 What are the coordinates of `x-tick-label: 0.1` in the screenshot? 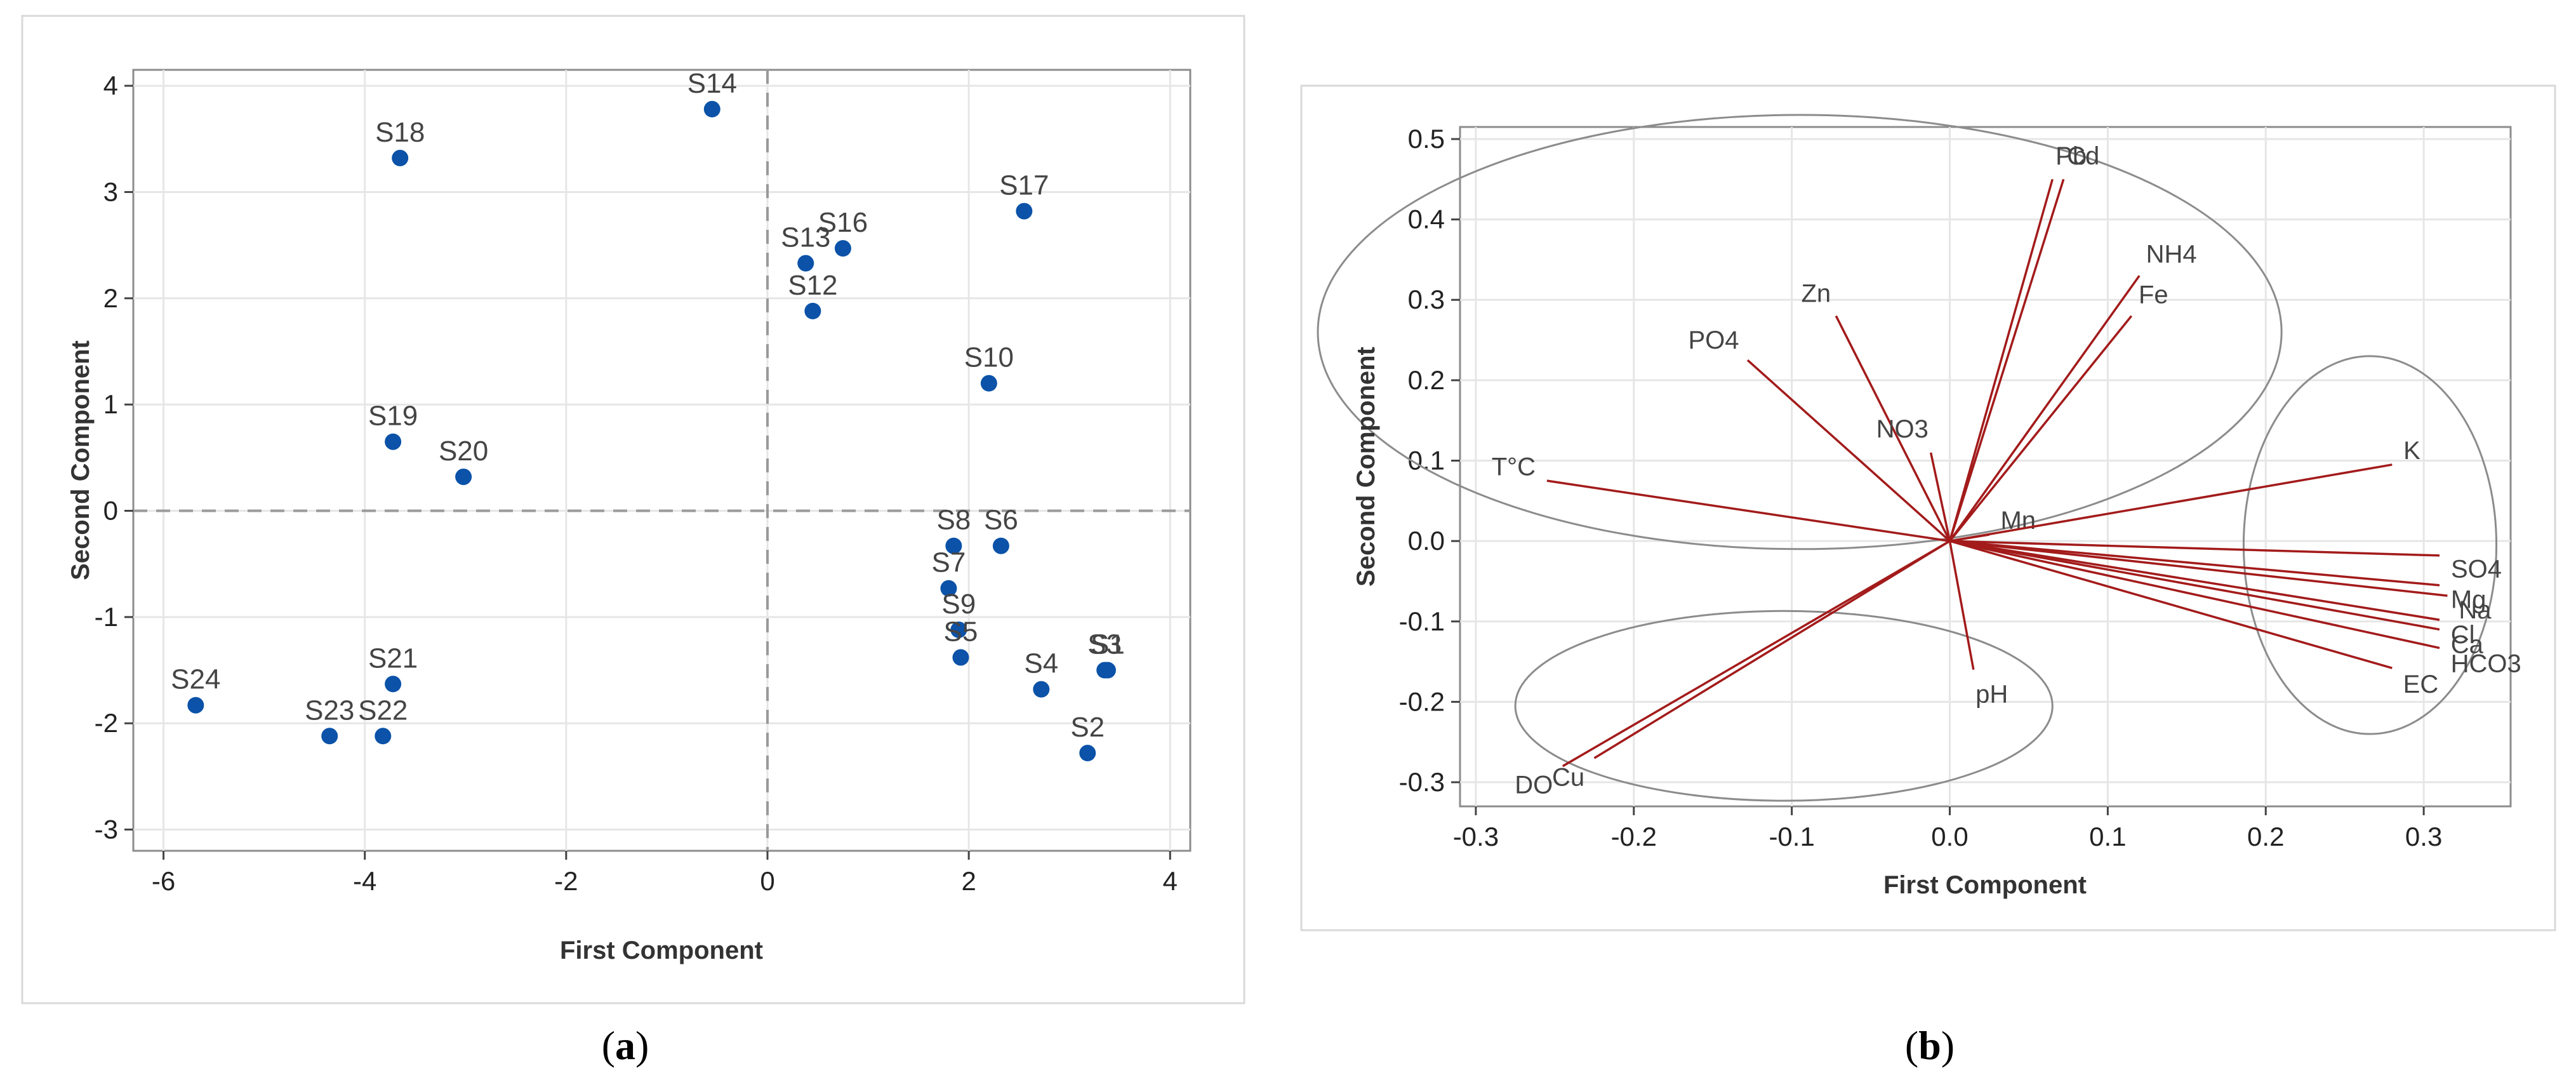 It's located at (2107, 836).